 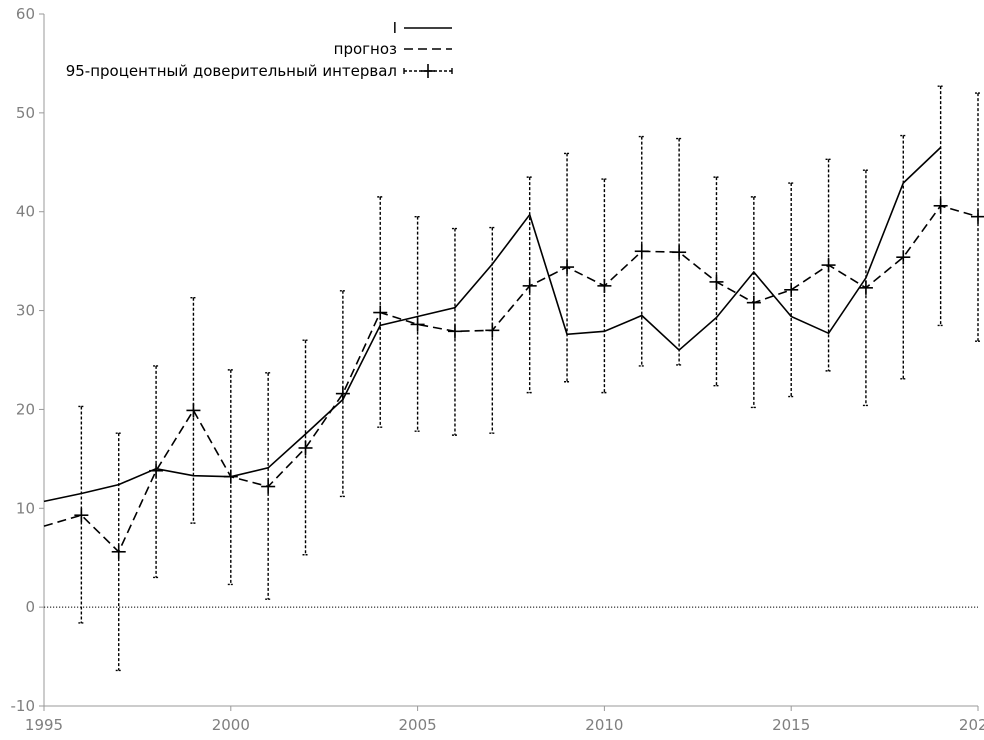 What do you see at coordinates (395, 28) in the screenshot?
I see `legend-label-0: I` at bounding box center [395, 28].